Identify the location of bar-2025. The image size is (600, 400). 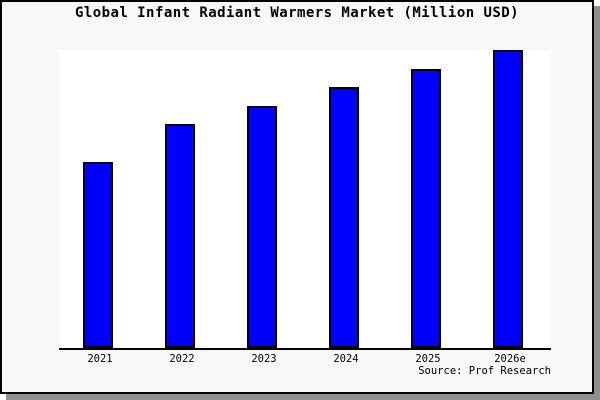
(426, 208).